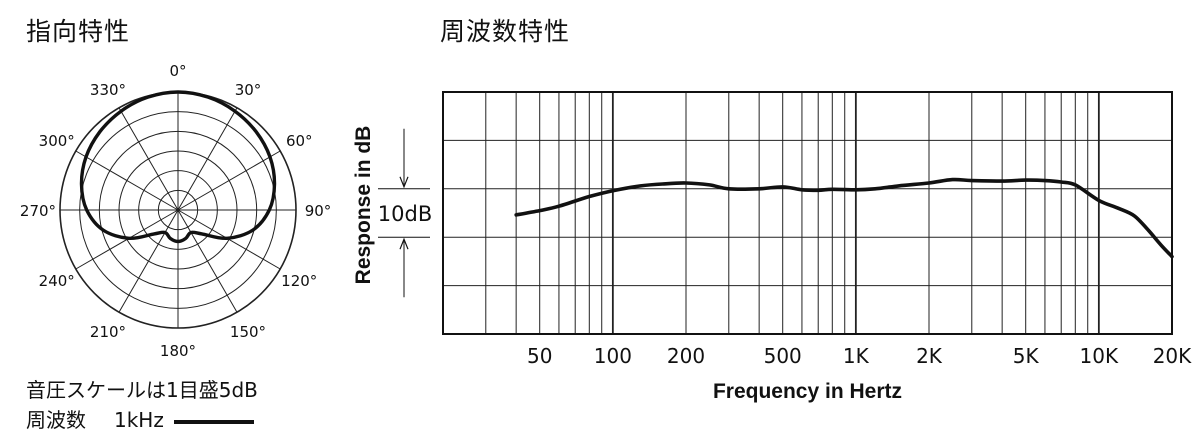 The width and height of the screenshot is (1200, 440). I want to click on polar-angle-label: 180°, so click(178, 351).